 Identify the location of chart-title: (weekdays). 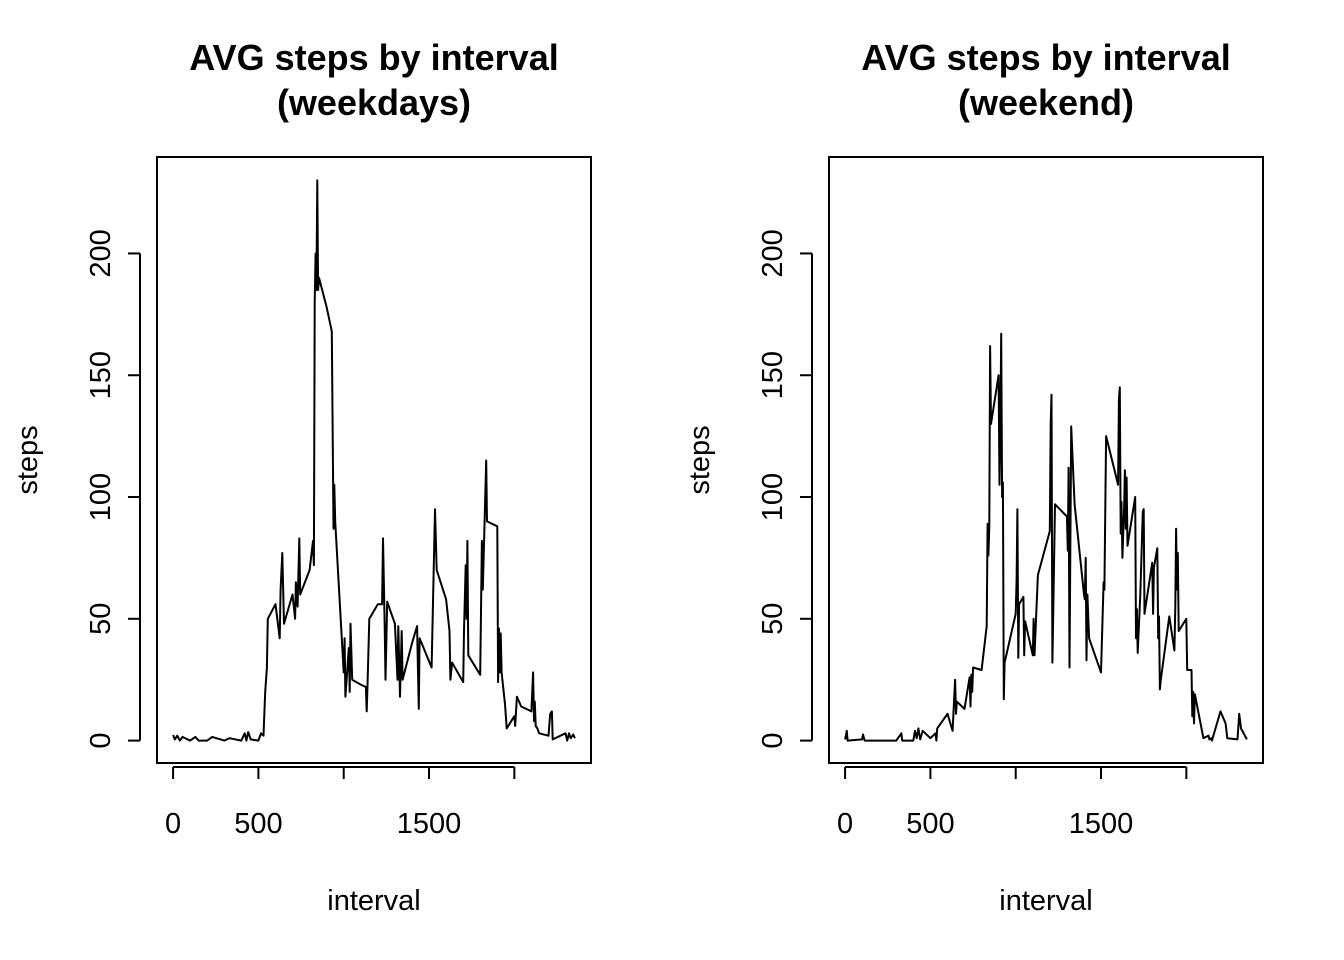
(374, 102).